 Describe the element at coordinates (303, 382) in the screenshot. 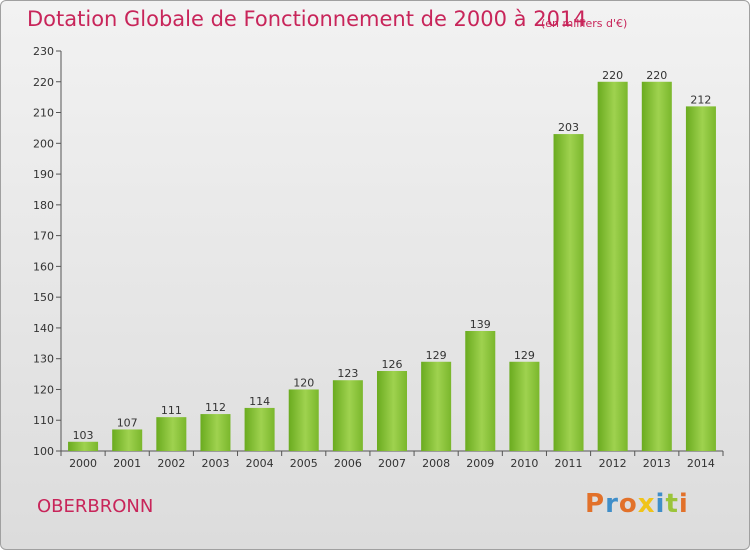

I see `data-label-2005: 120` at that location.